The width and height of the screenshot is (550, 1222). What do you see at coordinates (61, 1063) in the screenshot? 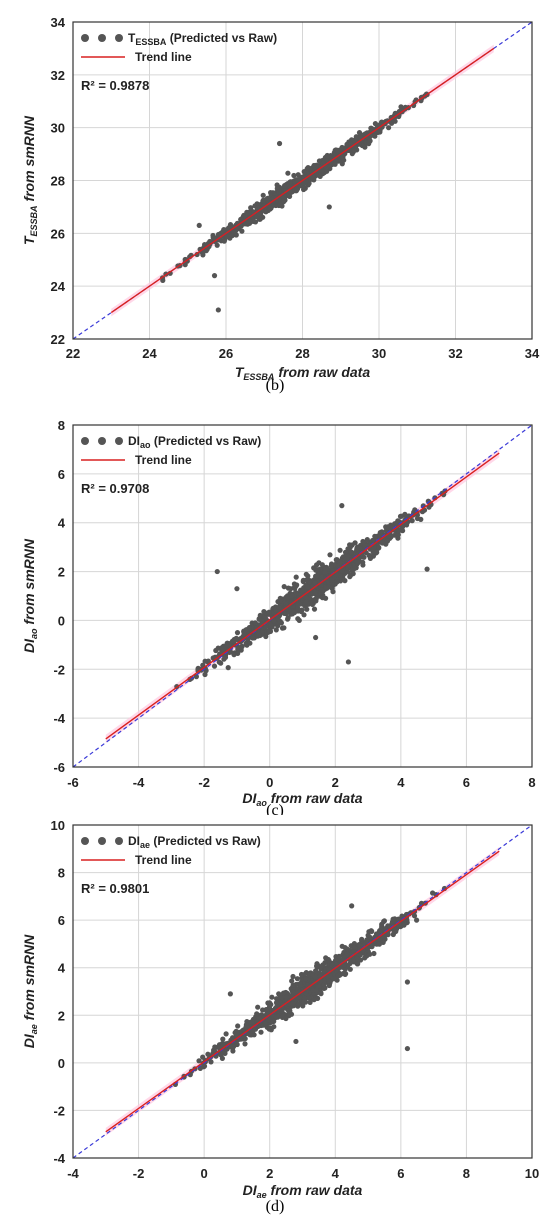
I see `y-tick-label: 0` at bounding box center [61, 1063].